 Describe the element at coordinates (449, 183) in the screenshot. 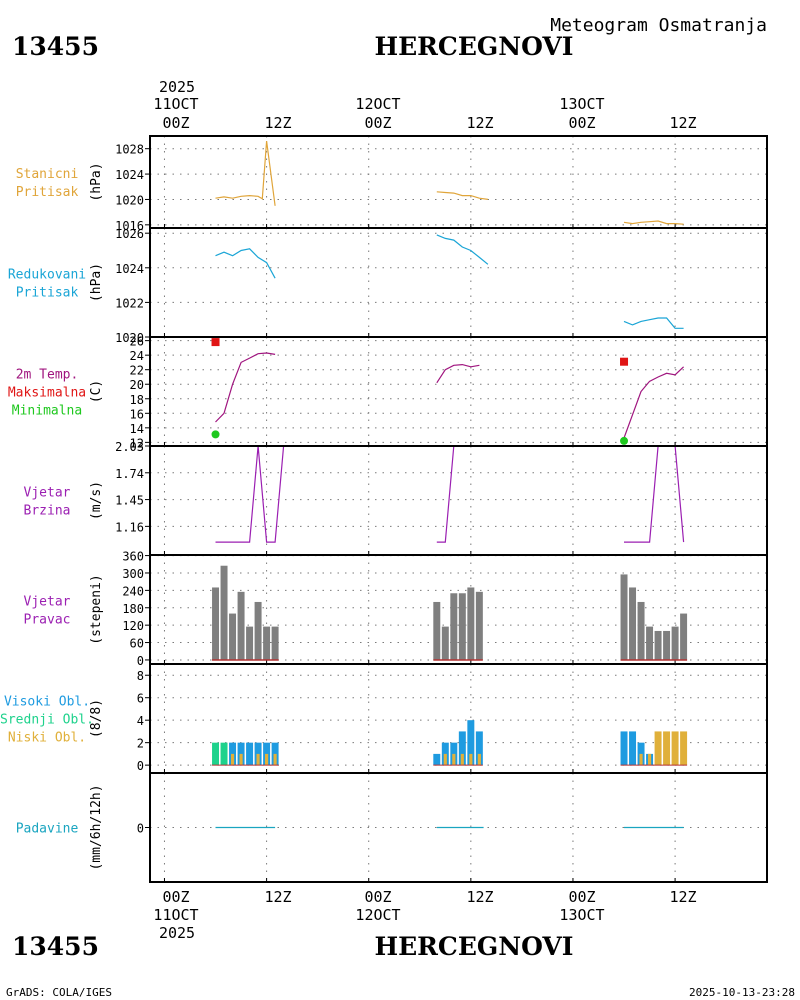

I see `data-station_pressure` at that location.